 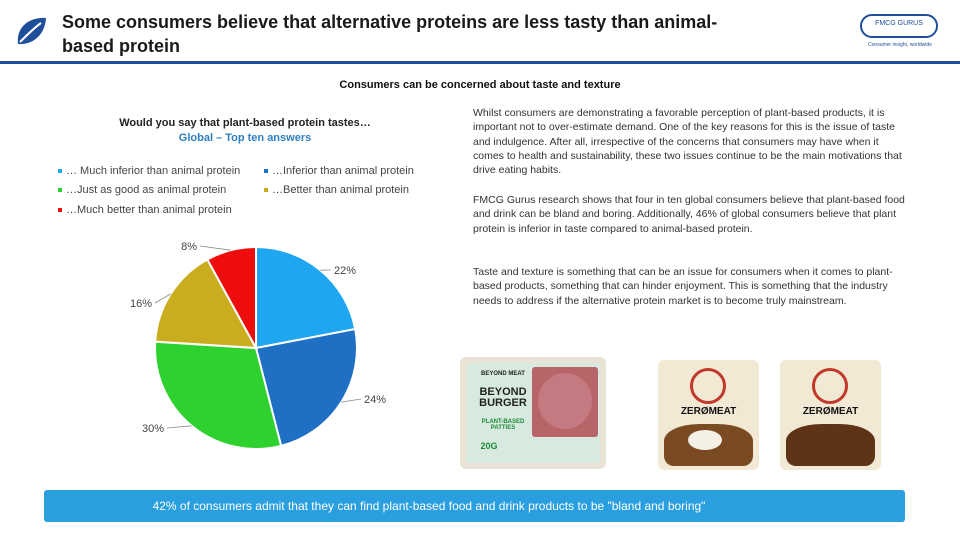 I want to click on legend-item: …Much better than animal protein, so click(x=145, y=210).